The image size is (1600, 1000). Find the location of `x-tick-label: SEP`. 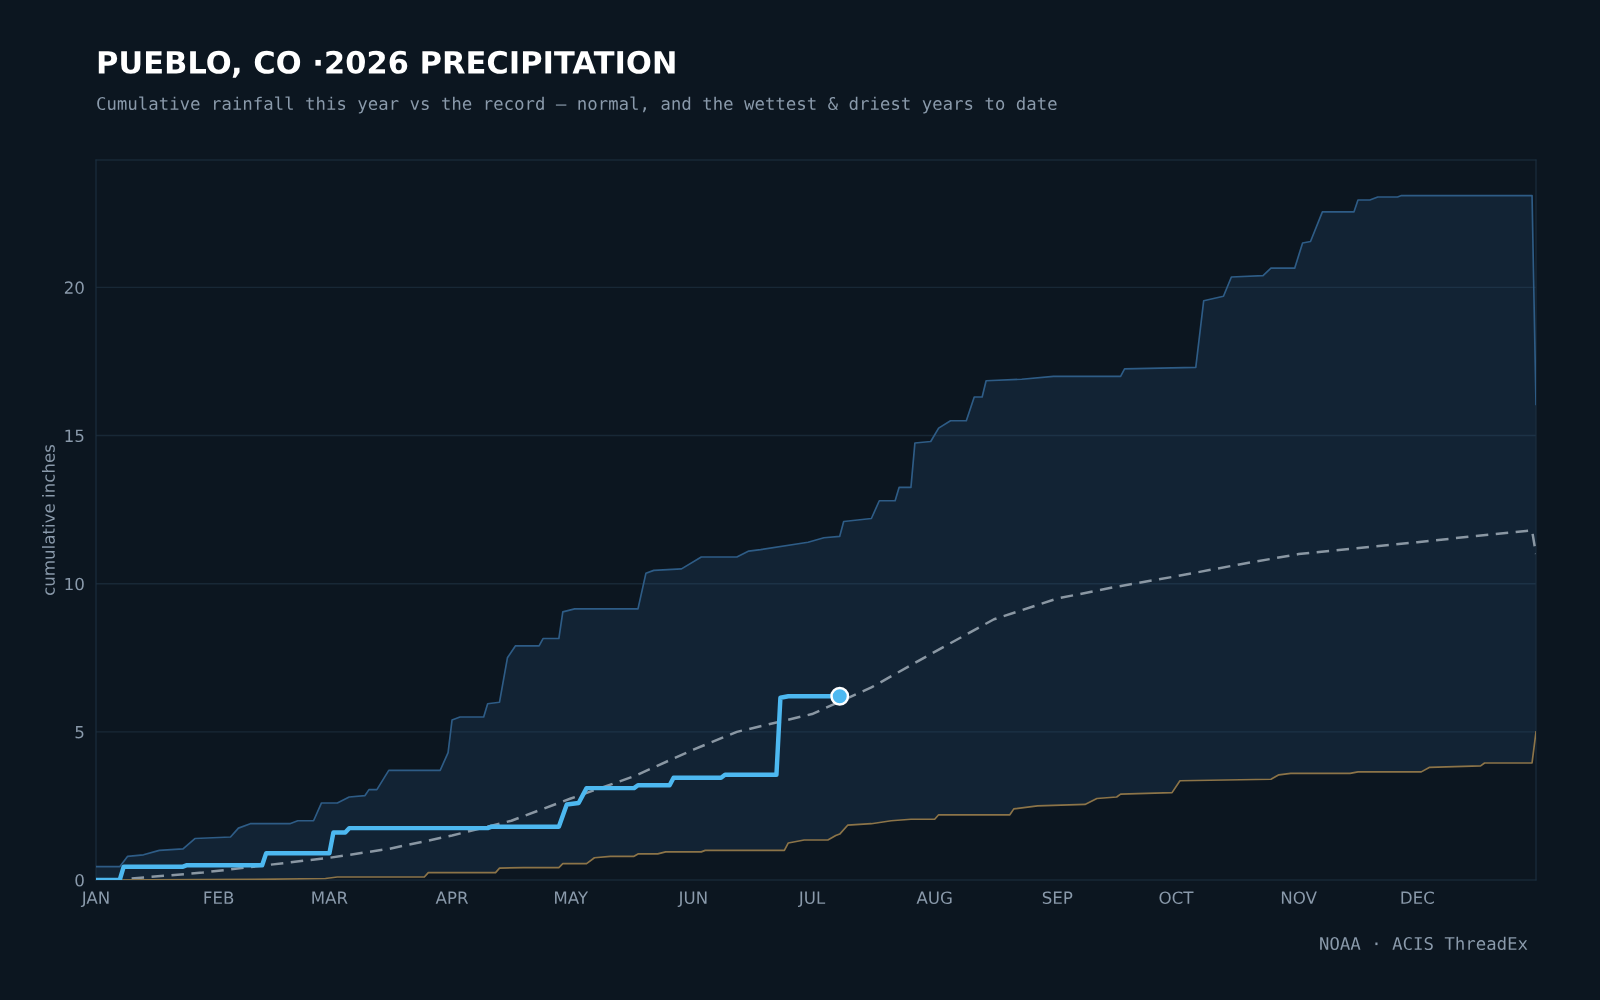

x-tick-label: SEP is located at coordinates (1057, 898).